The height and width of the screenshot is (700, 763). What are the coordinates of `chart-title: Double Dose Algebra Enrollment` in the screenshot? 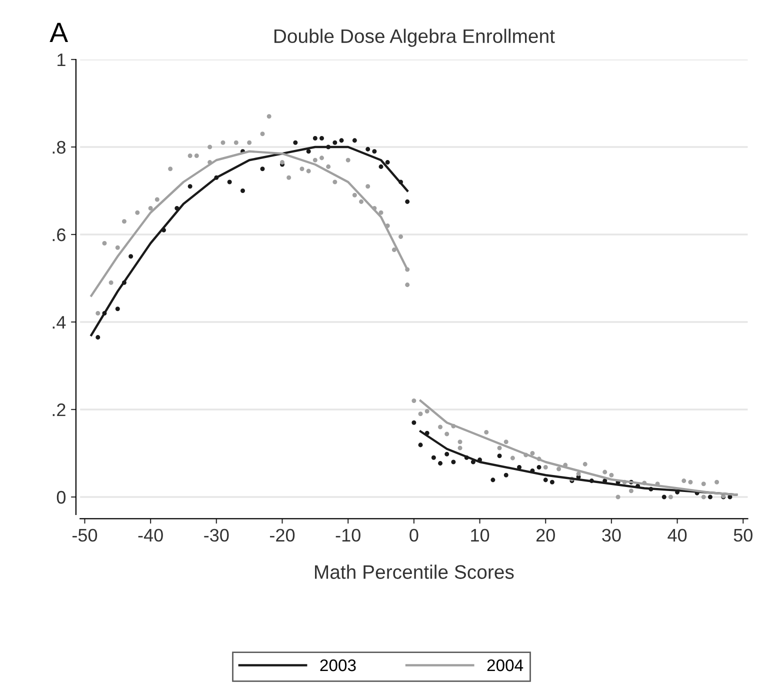 It's located at (414, 37).